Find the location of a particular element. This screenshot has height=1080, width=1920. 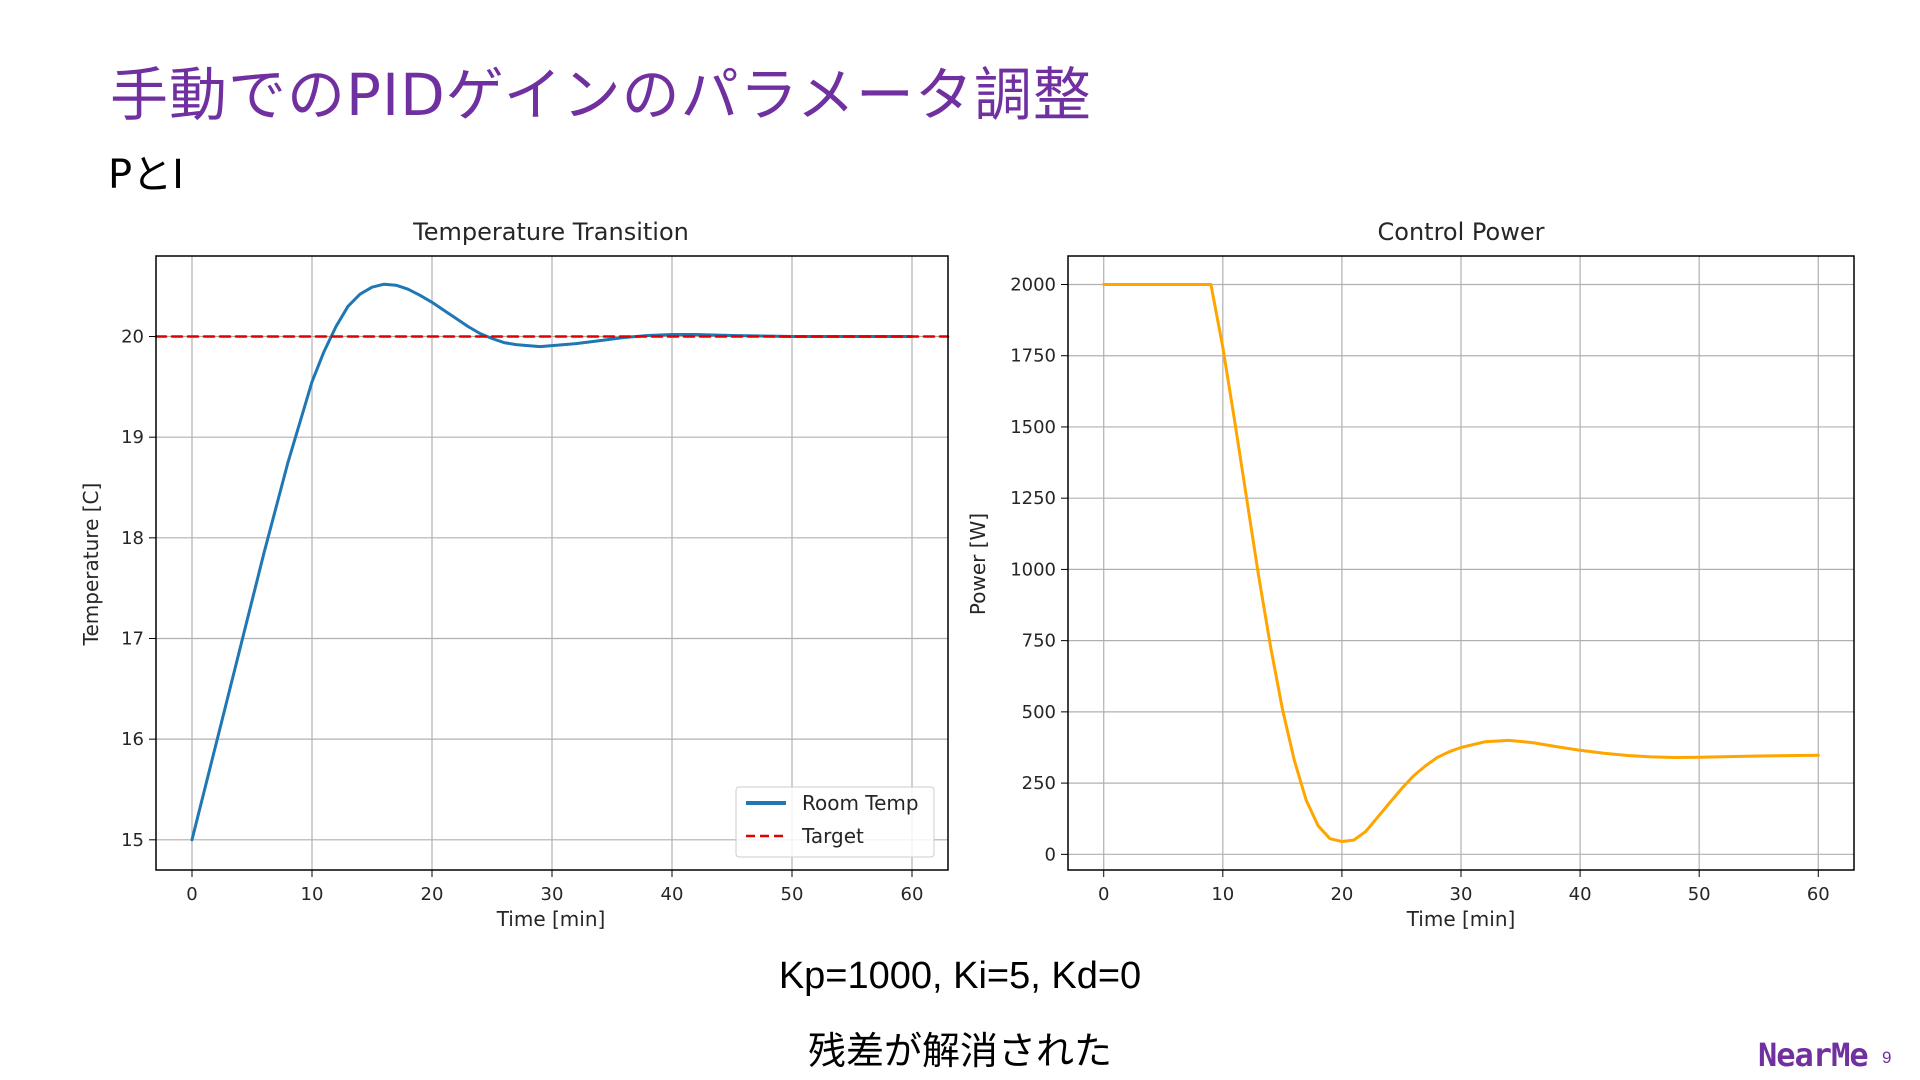

power-chart-xlabel: Time [min] is located at coordinates (1461, 919).